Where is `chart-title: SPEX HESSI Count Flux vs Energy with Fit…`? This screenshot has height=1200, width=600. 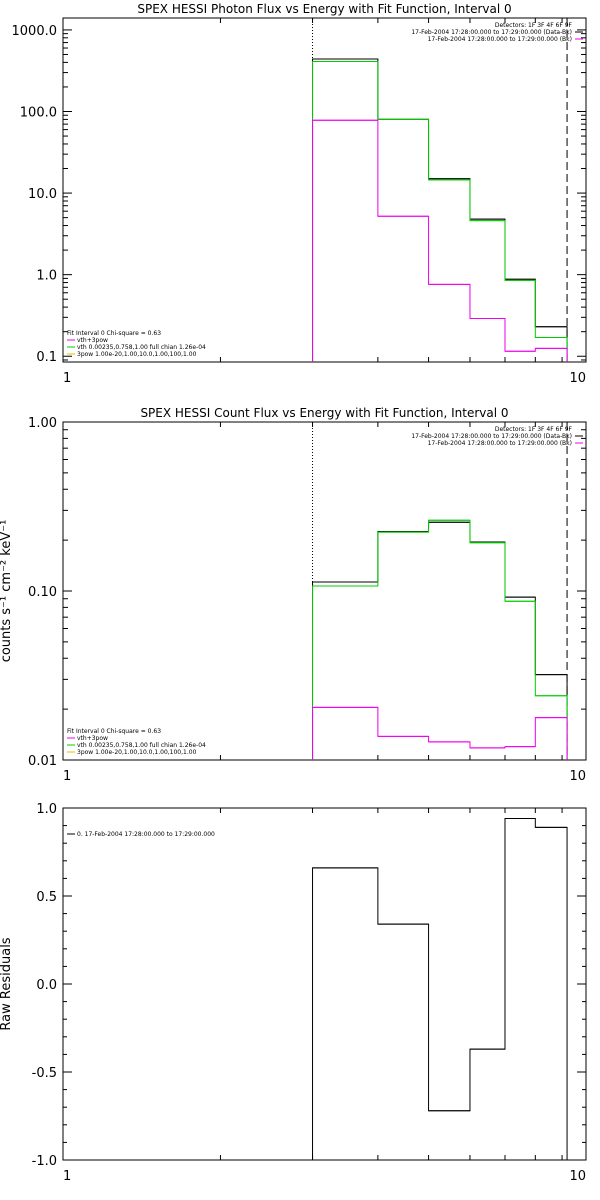
chart-title: SPEX HESSI Count Flux vs Energy with Fit… is located at coordinates (324, 413).